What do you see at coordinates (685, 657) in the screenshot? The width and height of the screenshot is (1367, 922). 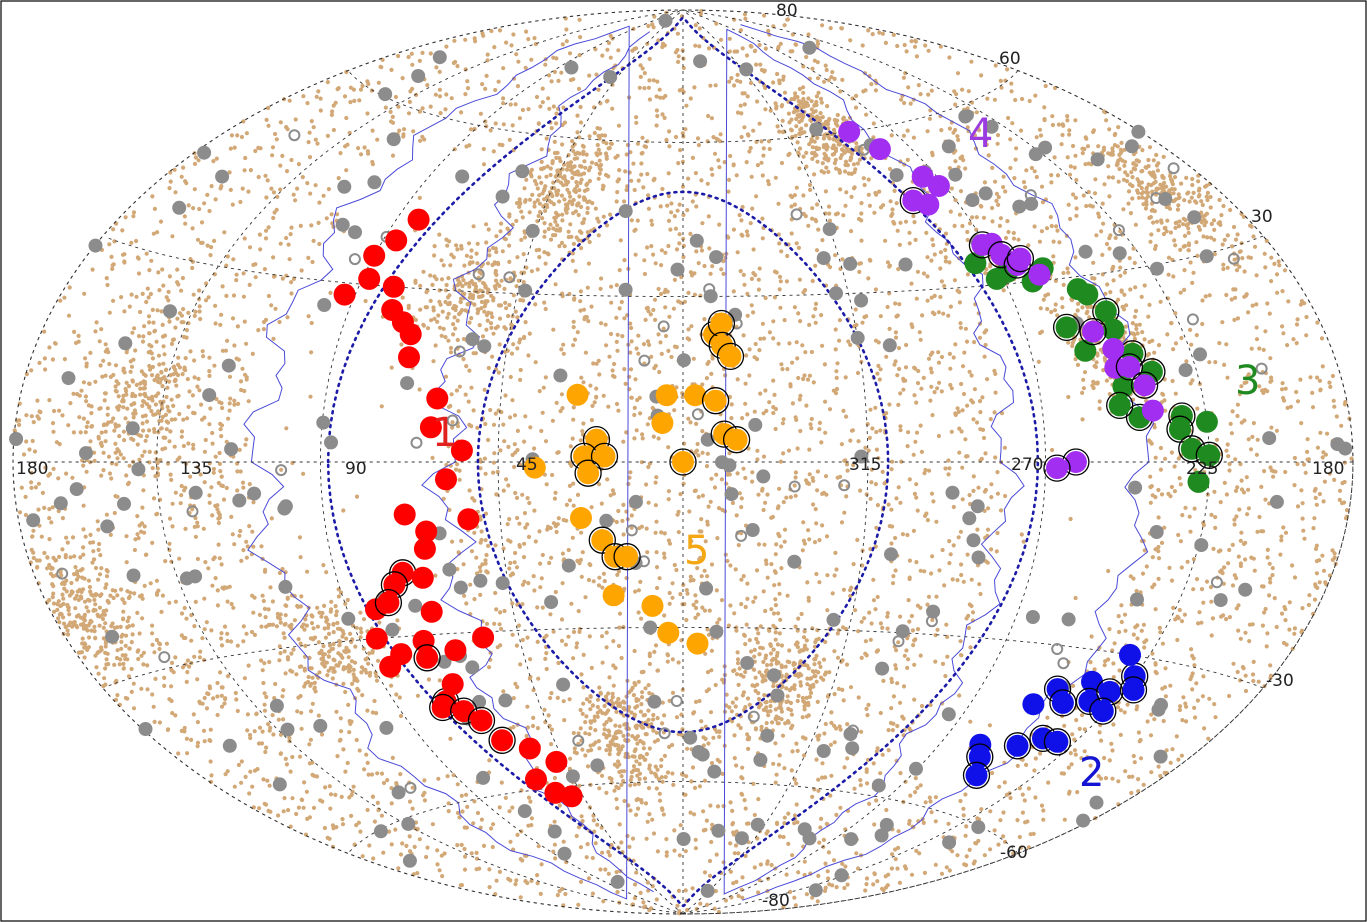 I see `parallel-line` at bounding box center [685, 657].